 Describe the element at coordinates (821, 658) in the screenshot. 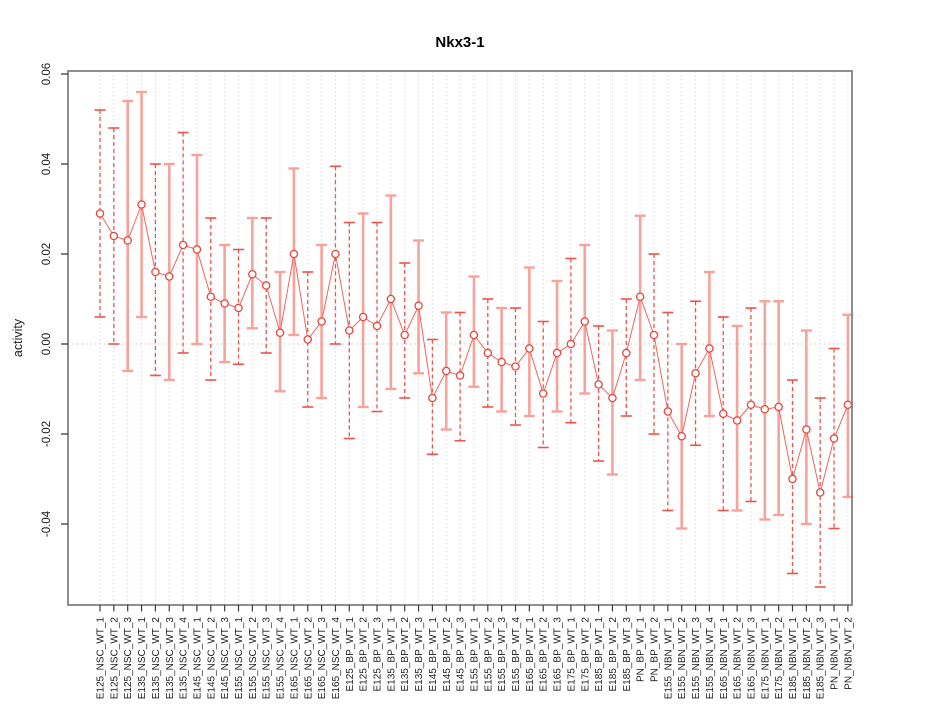

I see `x-tick-label: E185_NBN_WT_3` at that location.